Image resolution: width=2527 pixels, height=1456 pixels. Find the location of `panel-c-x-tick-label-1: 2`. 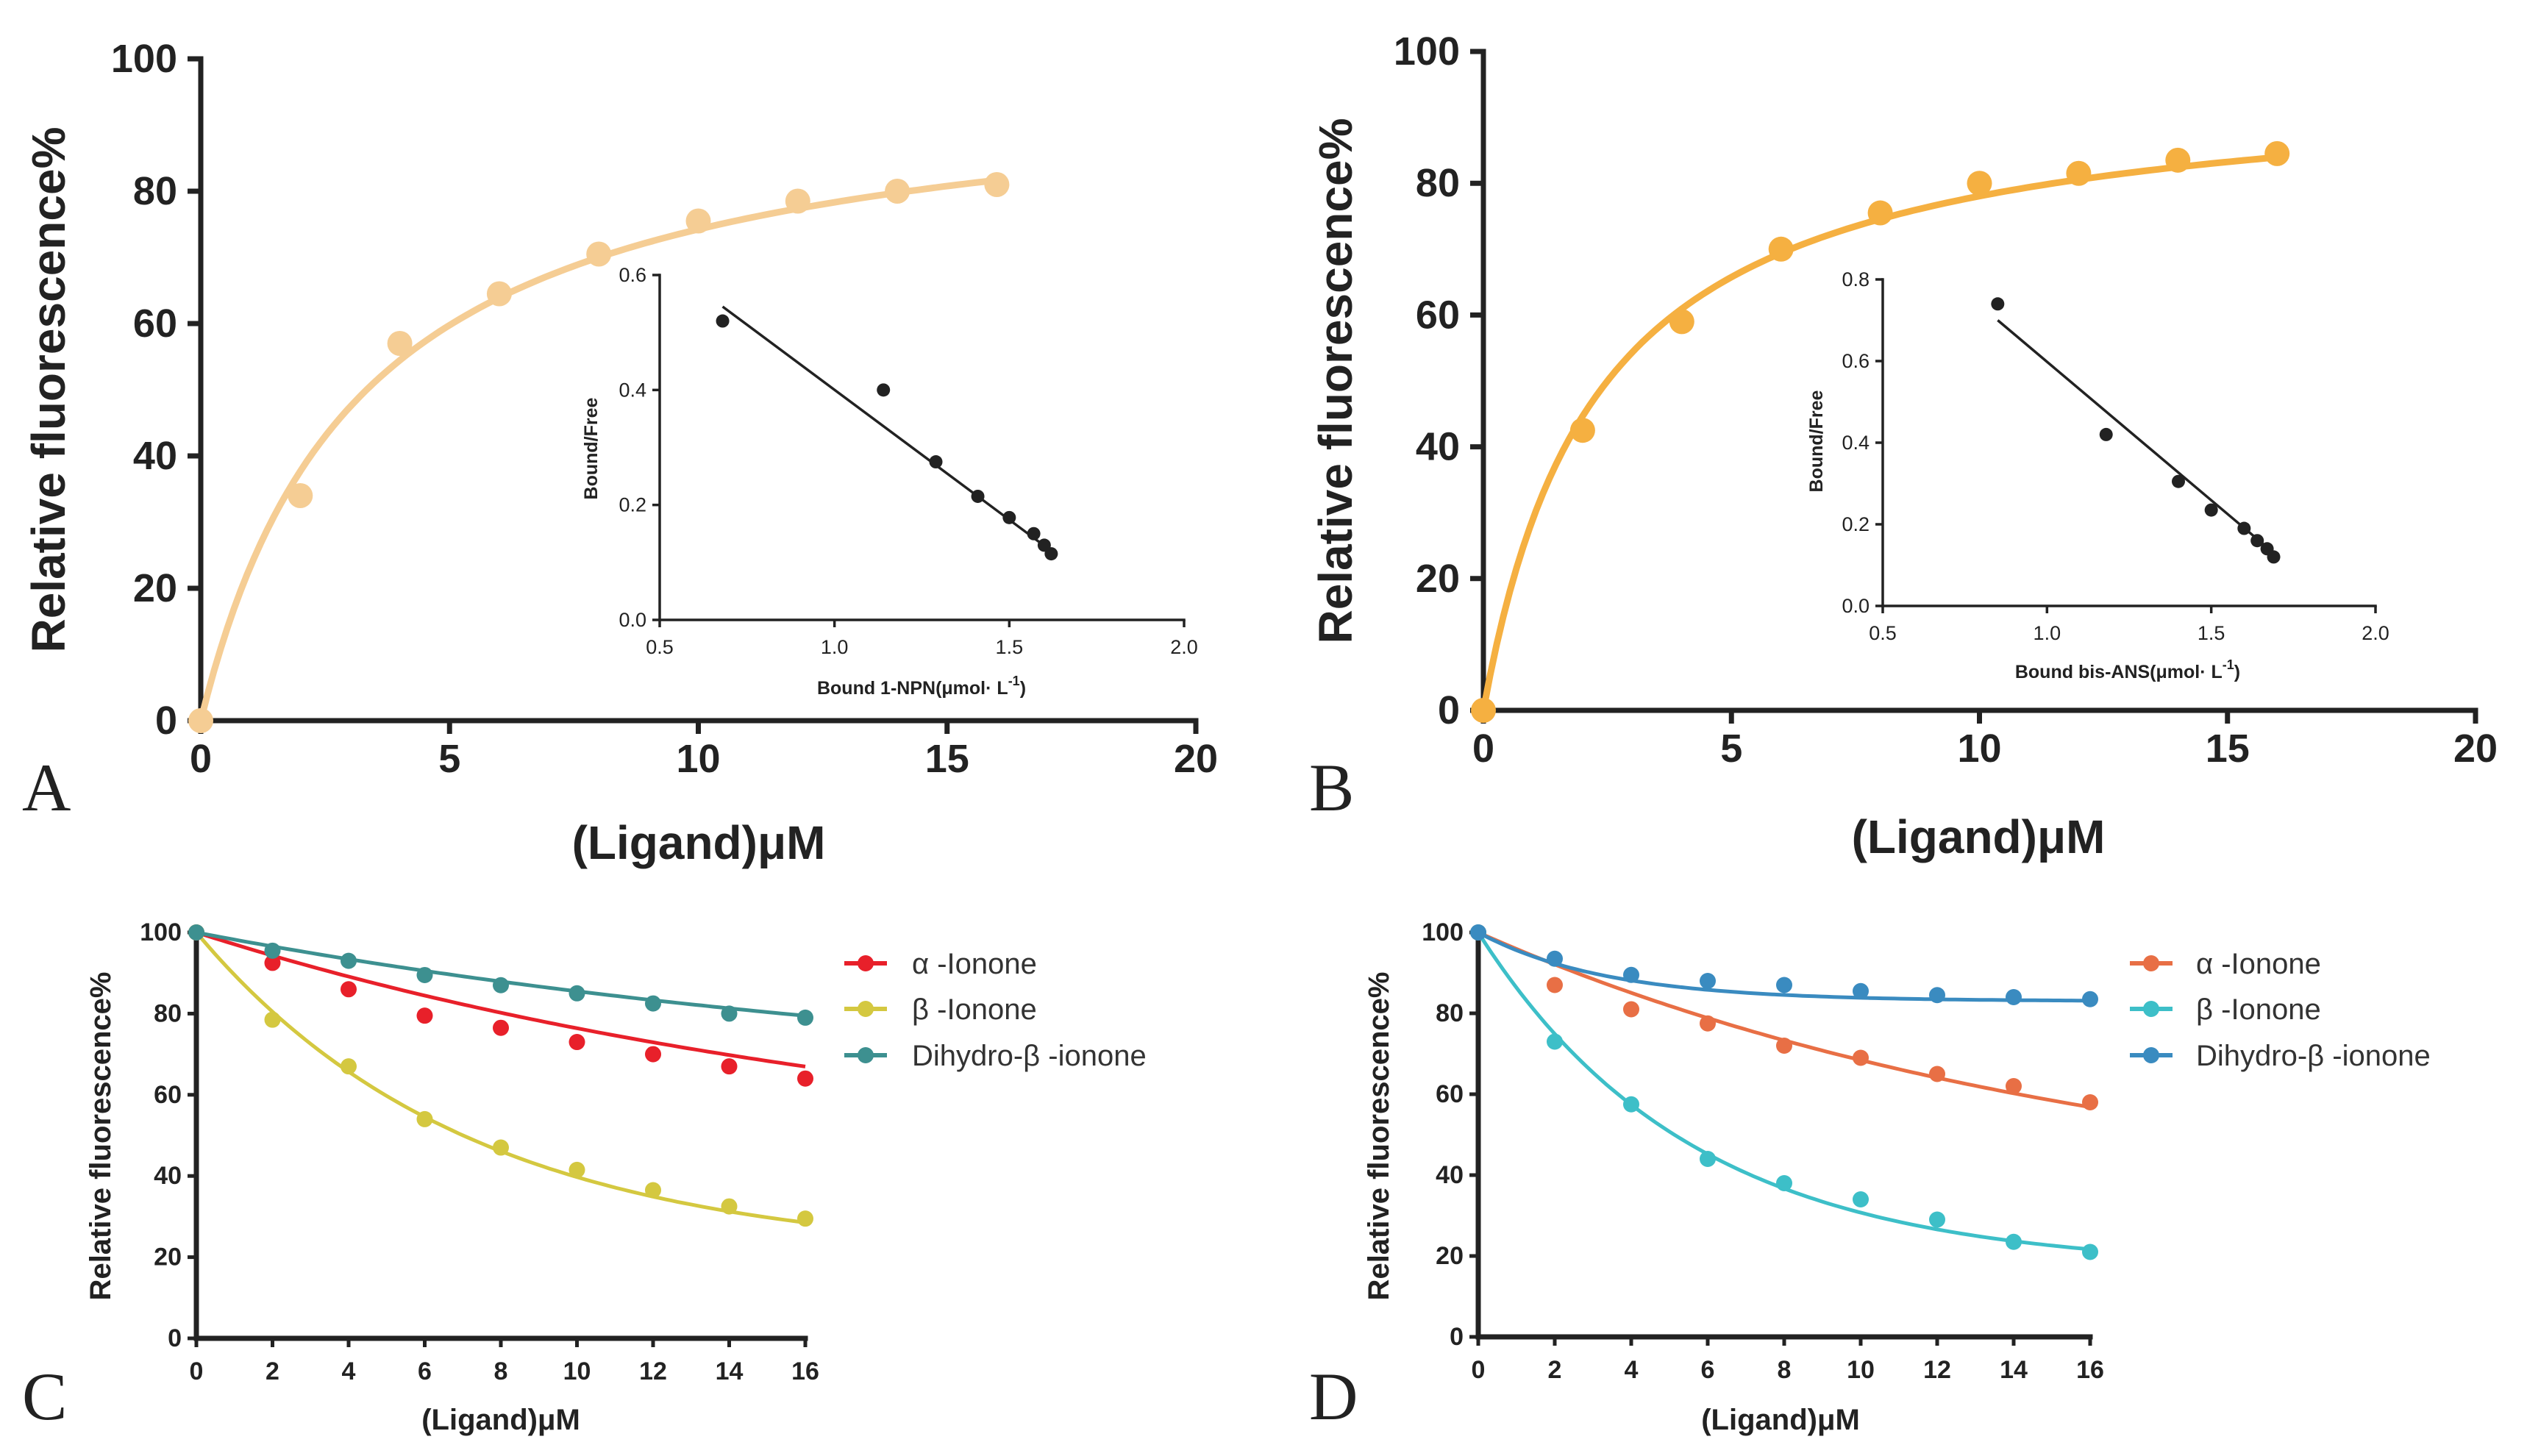

panel-c-x-tick-label-1: 2 is located at coordinates (272, 1371).